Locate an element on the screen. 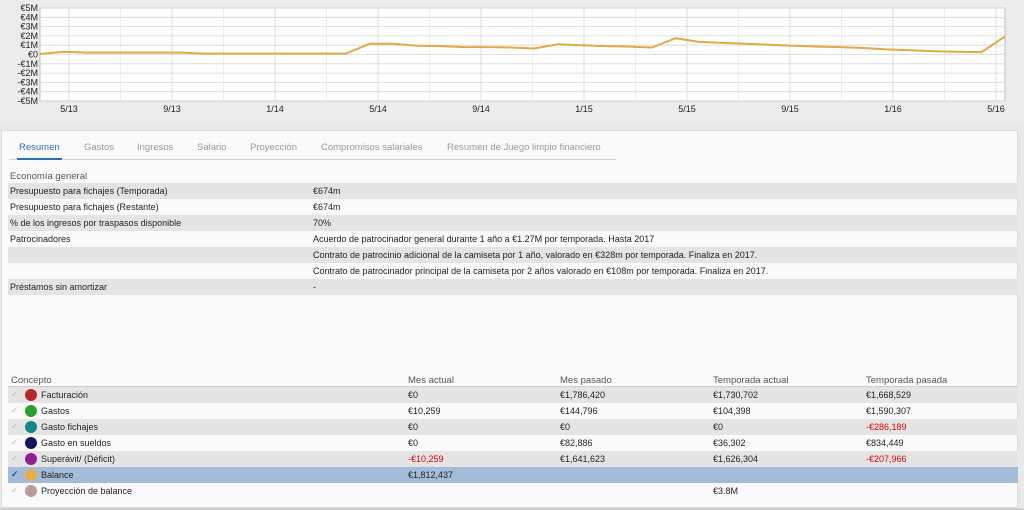 The image size is (1024, 510). tab-gastos: Gastos is located at coordinates (99, 147).